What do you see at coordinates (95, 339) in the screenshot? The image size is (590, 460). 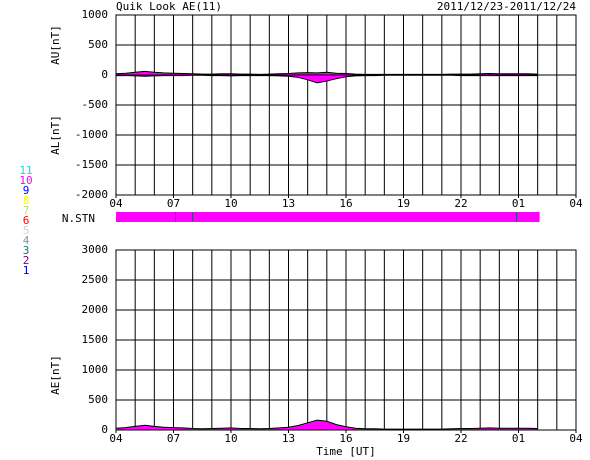 I see `y-tick-label: 1500` at bounding box center [95, 339].